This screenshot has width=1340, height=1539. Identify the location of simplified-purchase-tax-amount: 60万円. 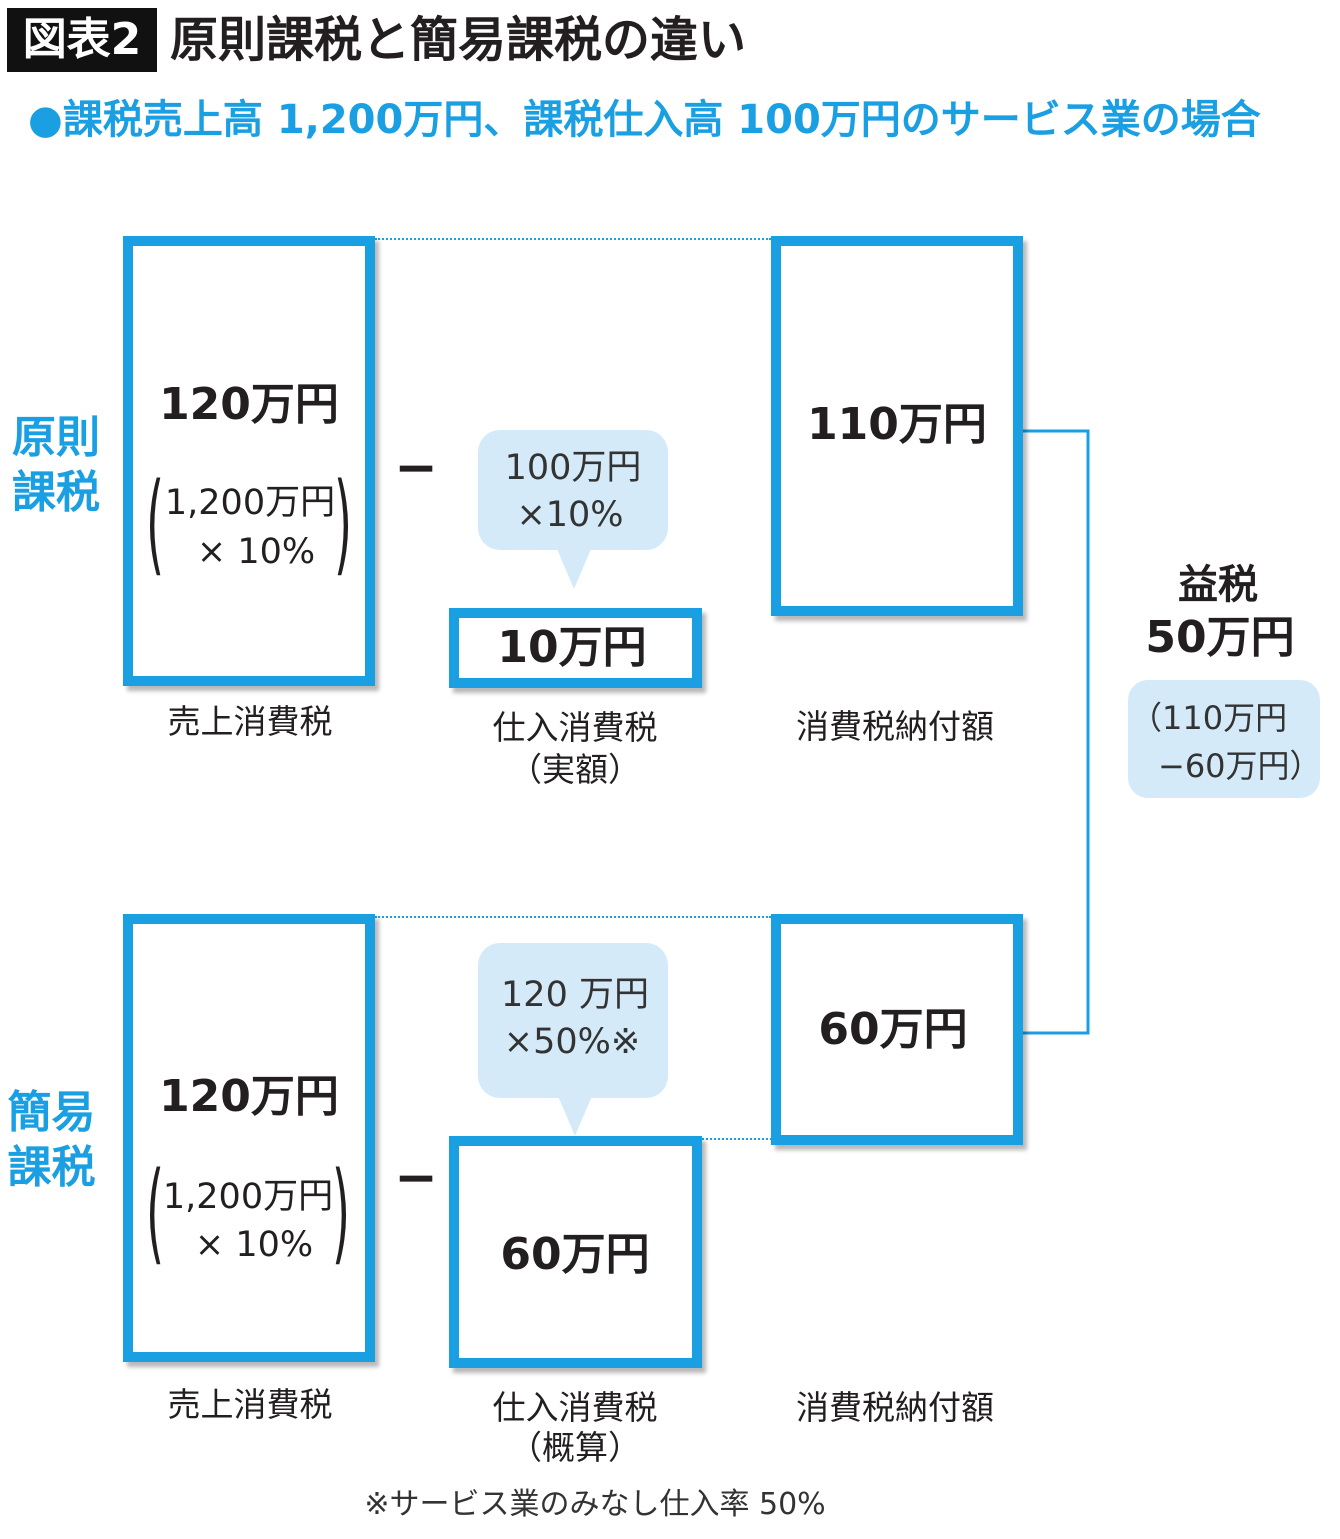
(575, 1254).